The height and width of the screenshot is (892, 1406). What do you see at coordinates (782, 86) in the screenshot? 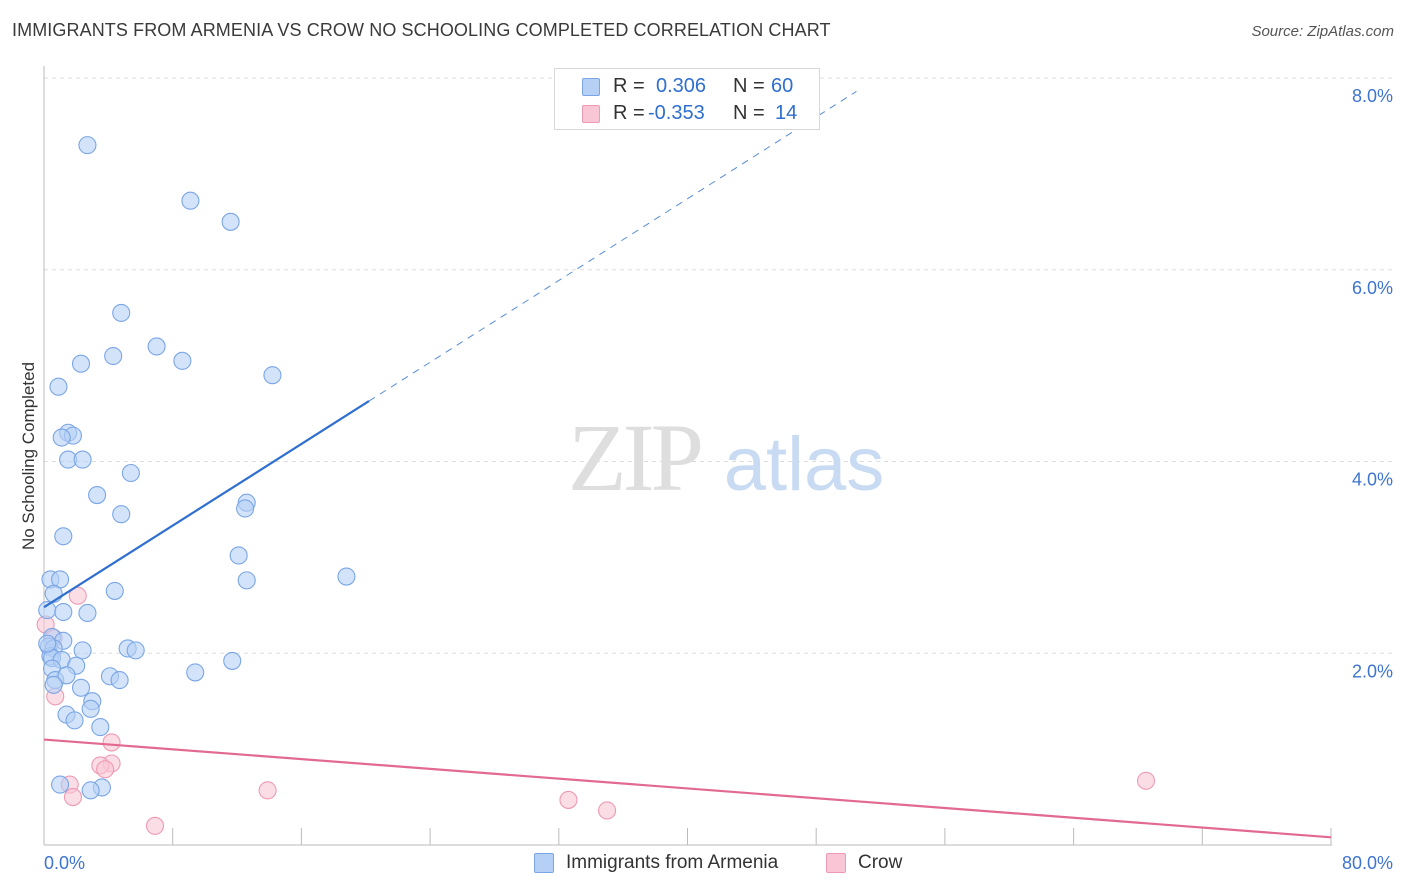
I see `legend-n-value: 60` at bounding box center [782, 86].